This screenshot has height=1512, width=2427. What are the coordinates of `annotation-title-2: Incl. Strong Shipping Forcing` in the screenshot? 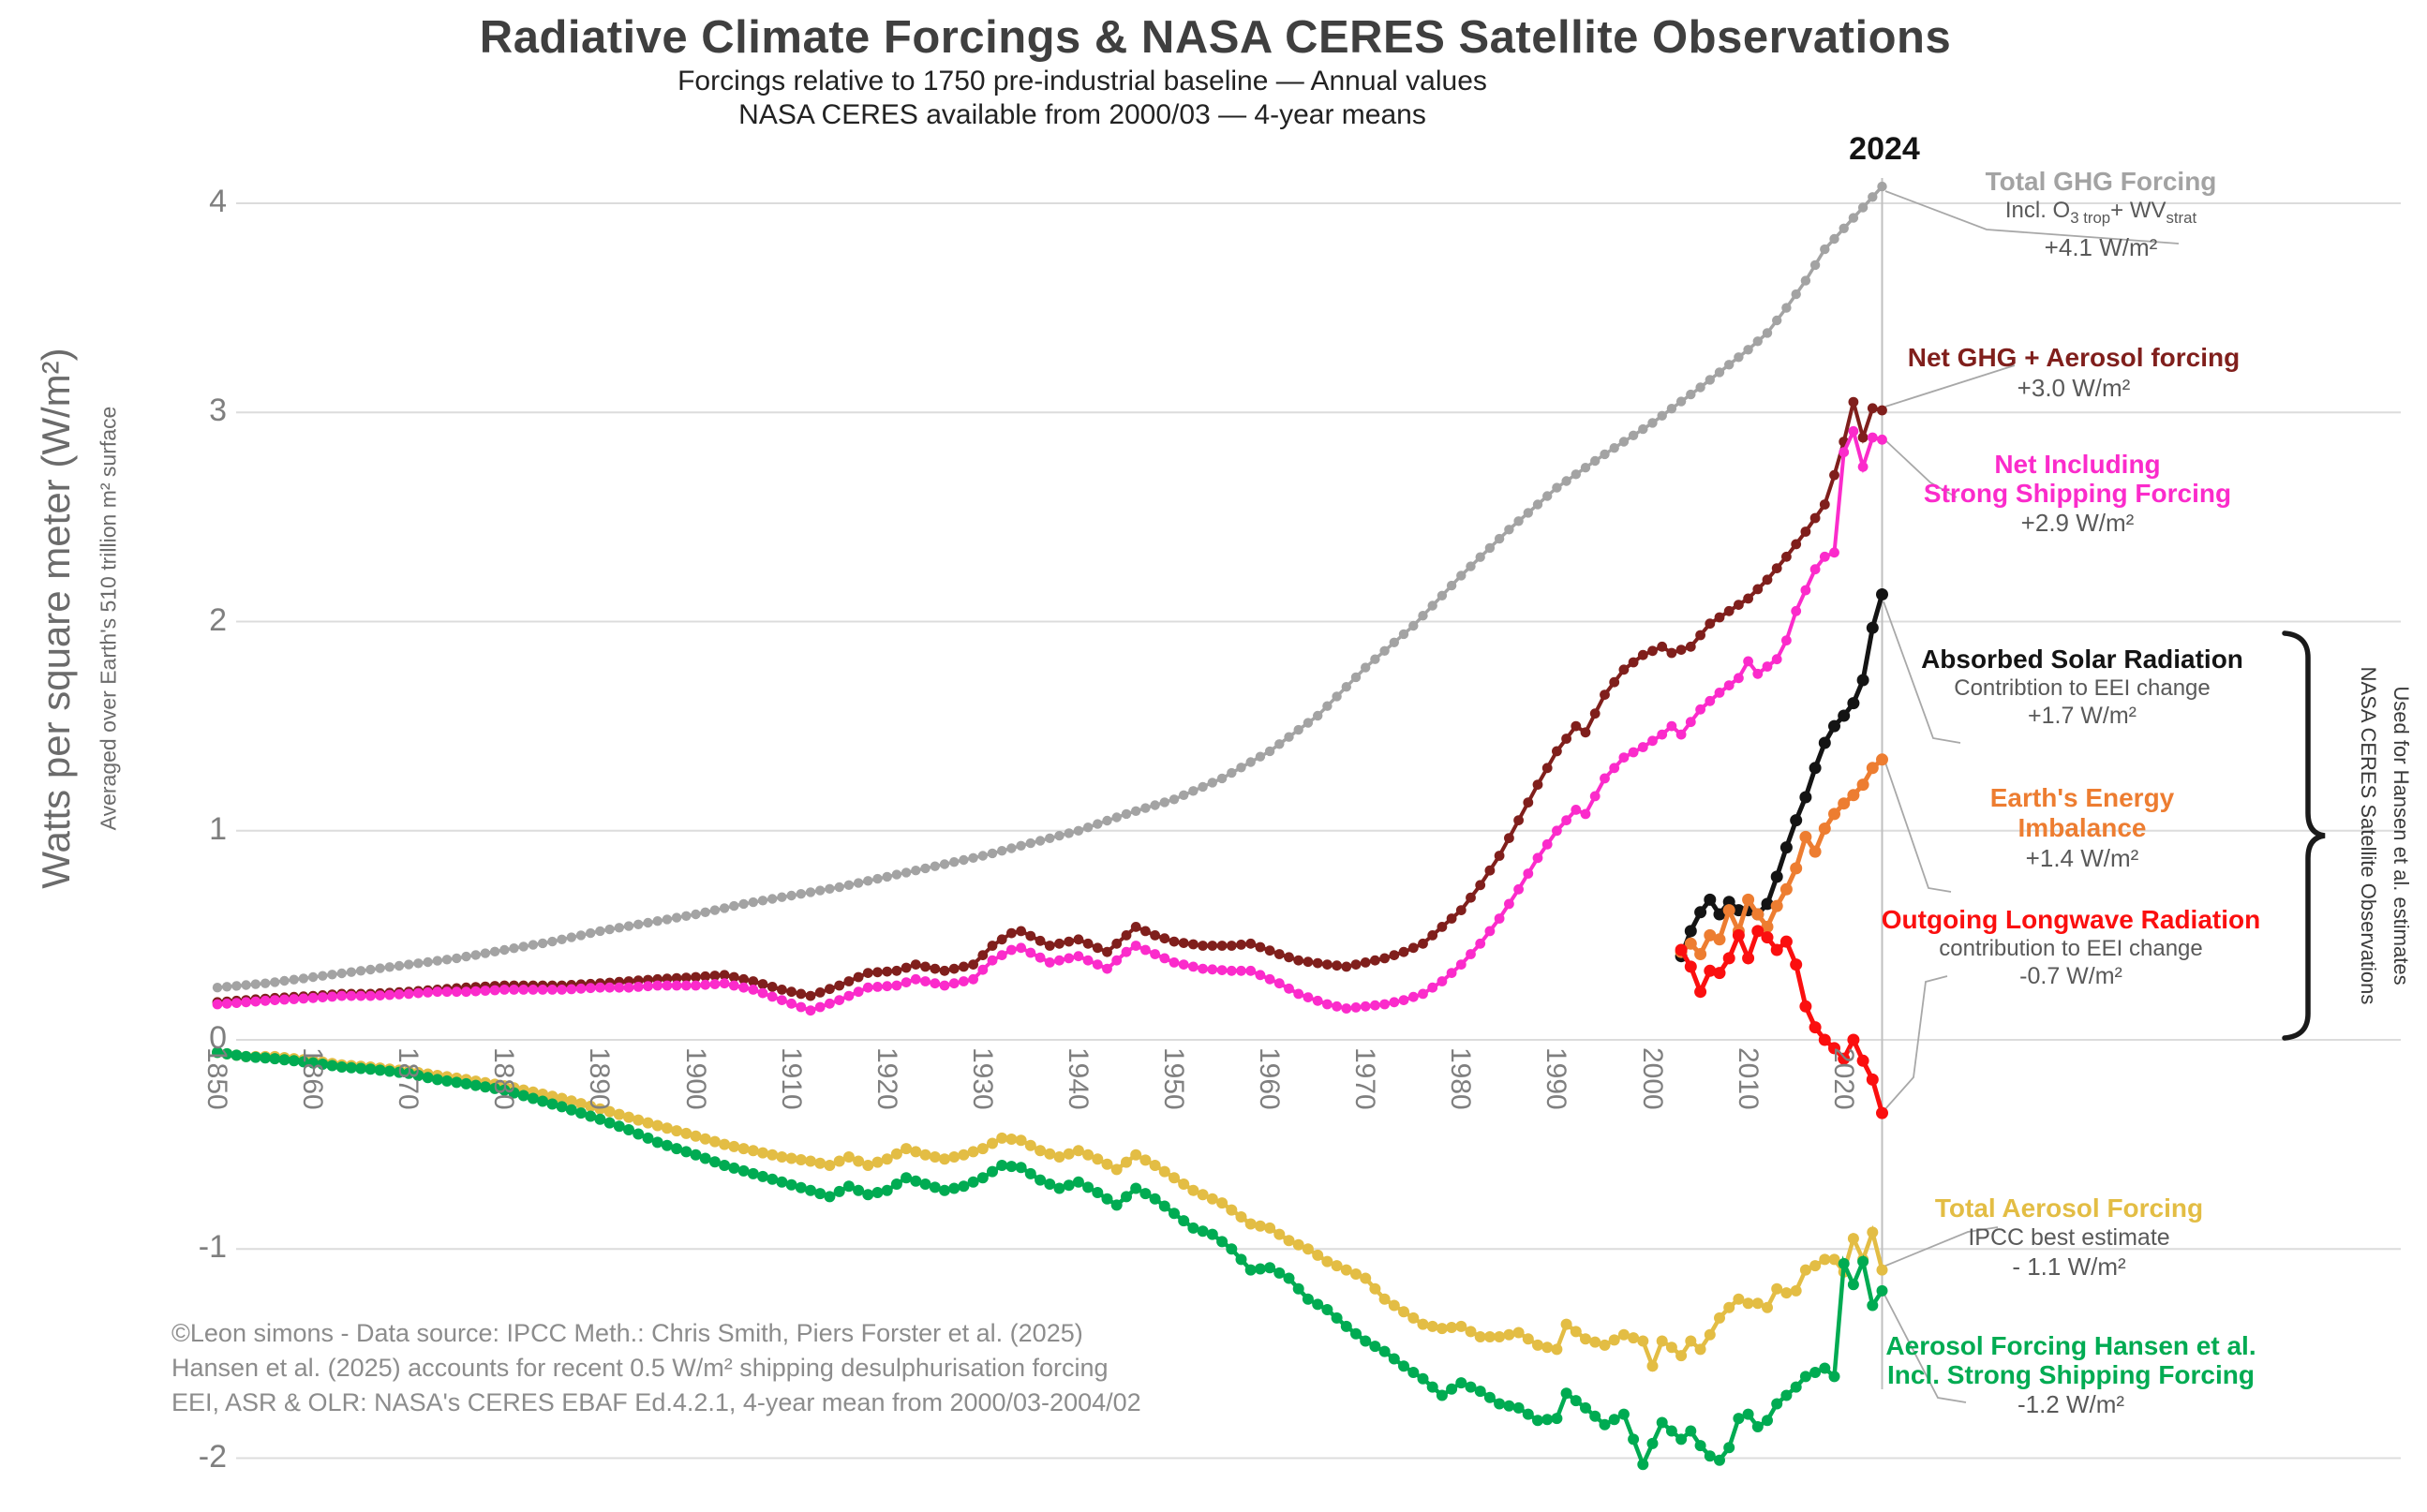 It's located at (2071, 1374).